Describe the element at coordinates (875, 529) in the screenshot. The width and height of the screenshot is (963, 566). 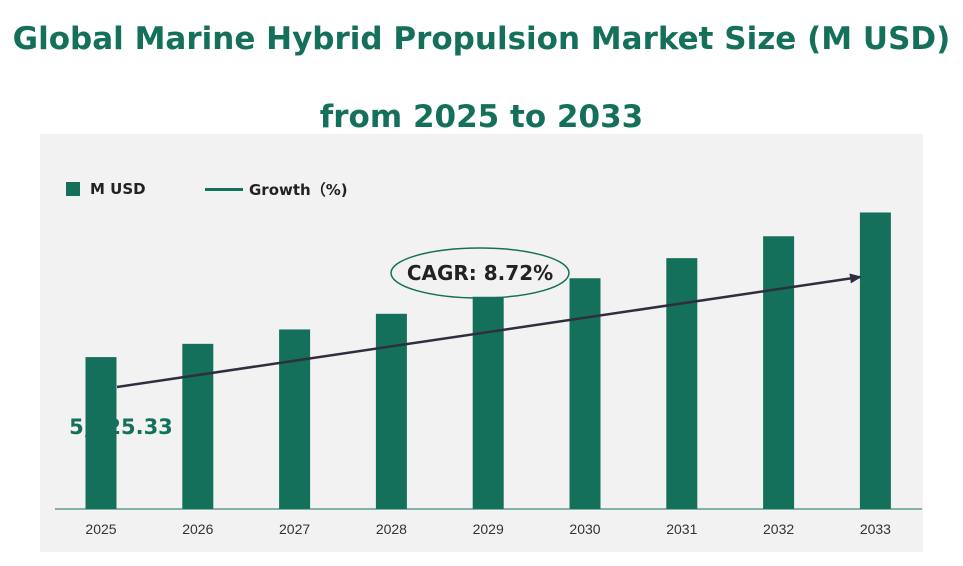
I see `x-tick-label: 2033` at that location.